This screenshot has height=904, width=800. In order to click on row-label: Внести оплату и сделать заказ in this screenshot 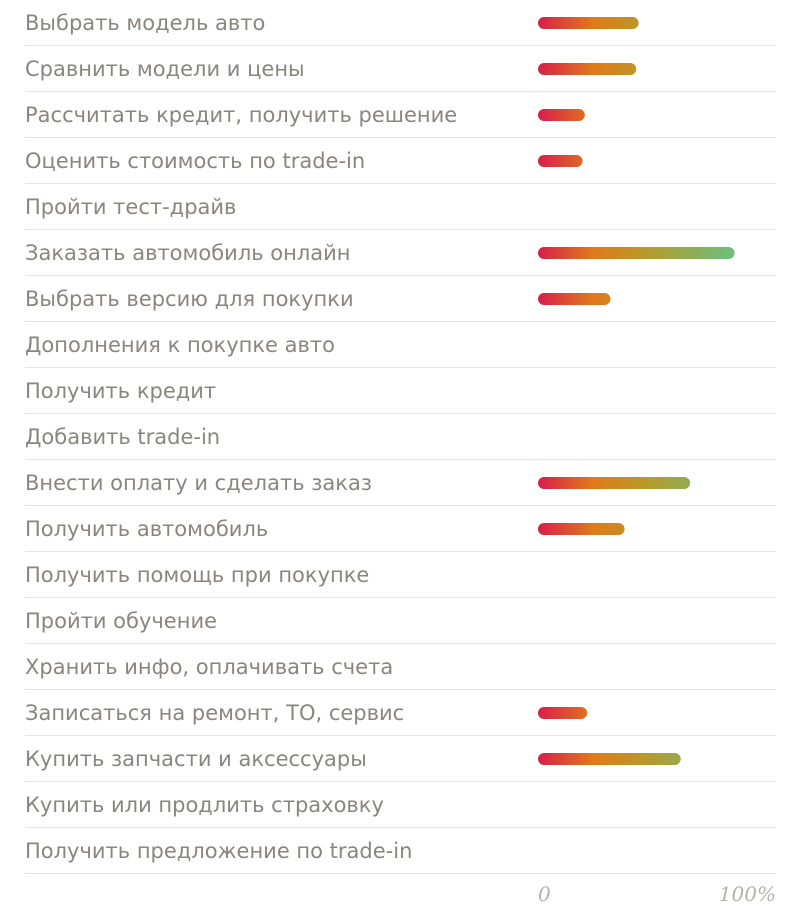, I will do `click(198, 483)`.